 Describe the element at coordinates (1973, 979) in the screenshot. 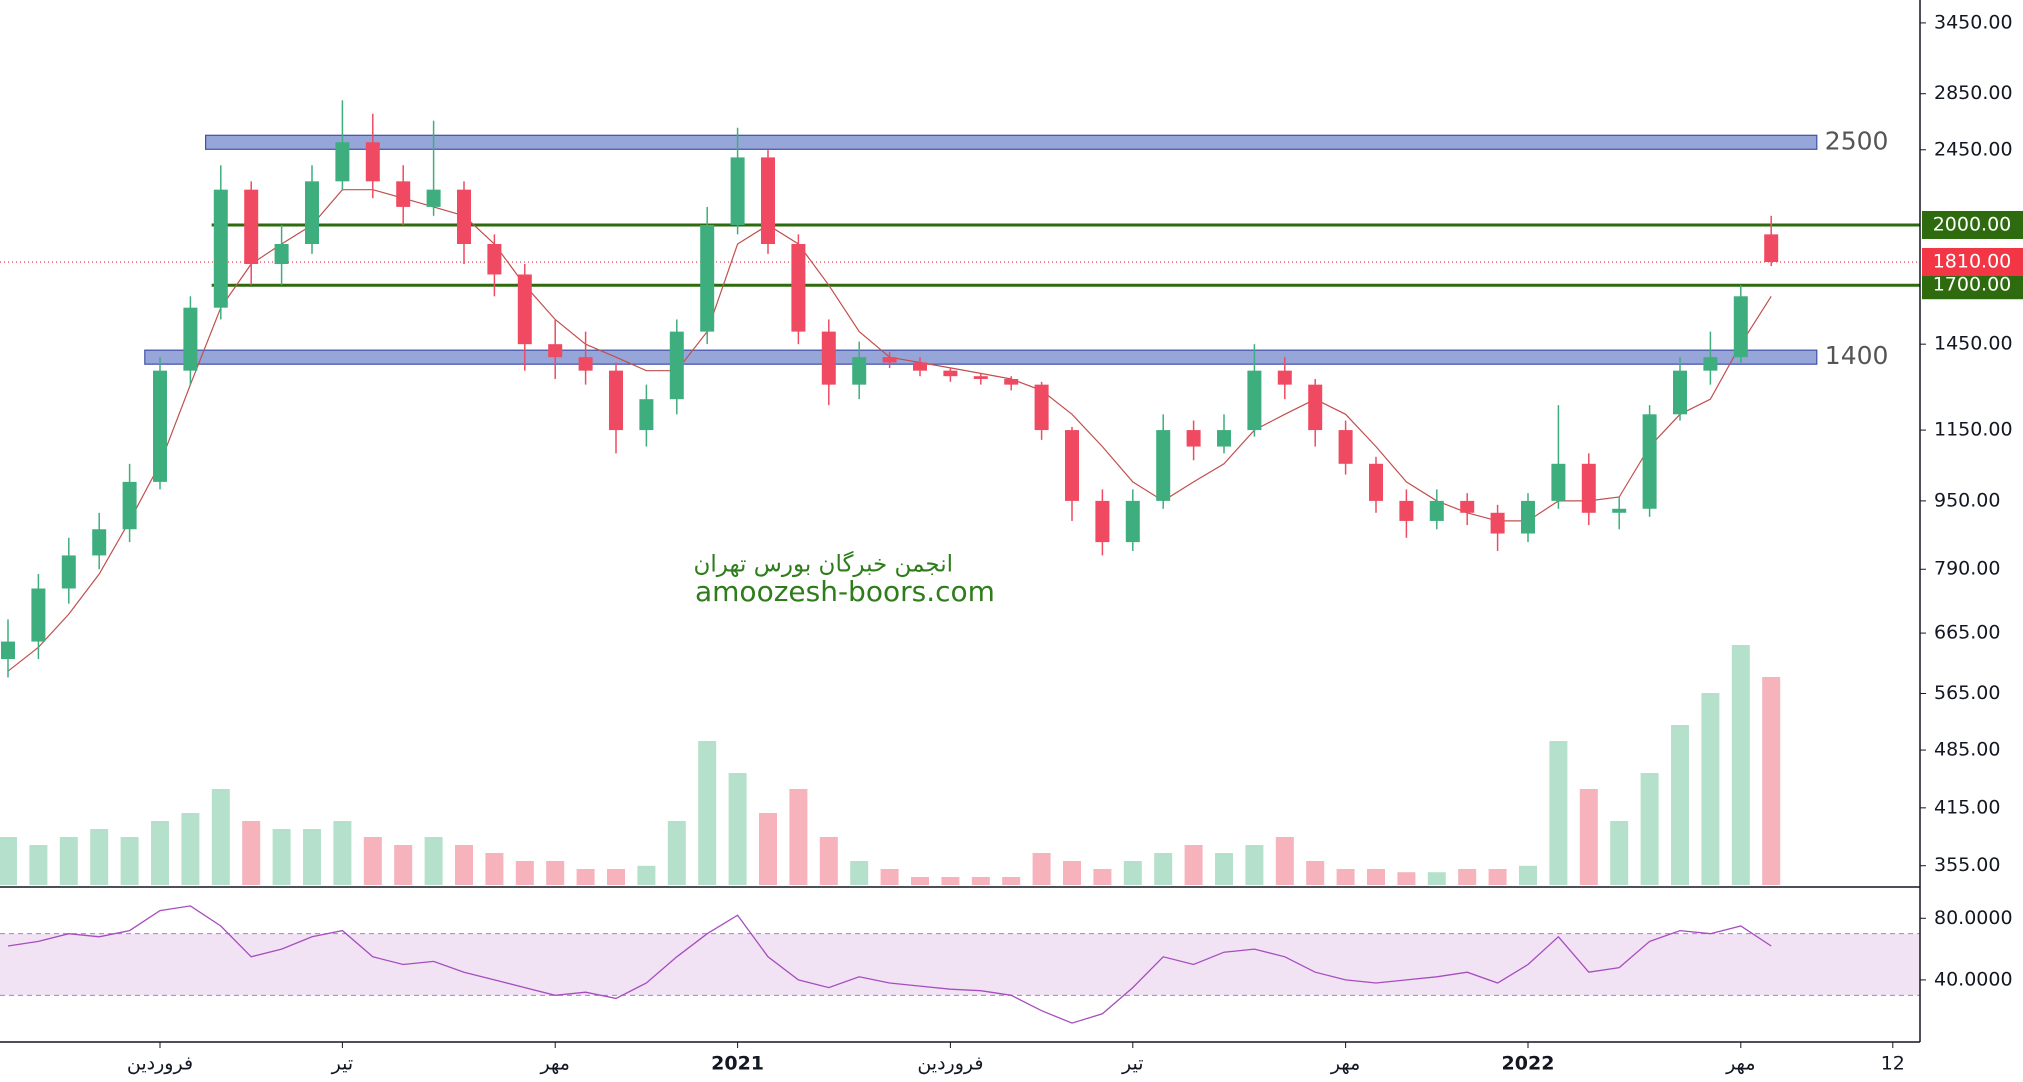

I see `rsi-tick-label: 40.0000` at that location.